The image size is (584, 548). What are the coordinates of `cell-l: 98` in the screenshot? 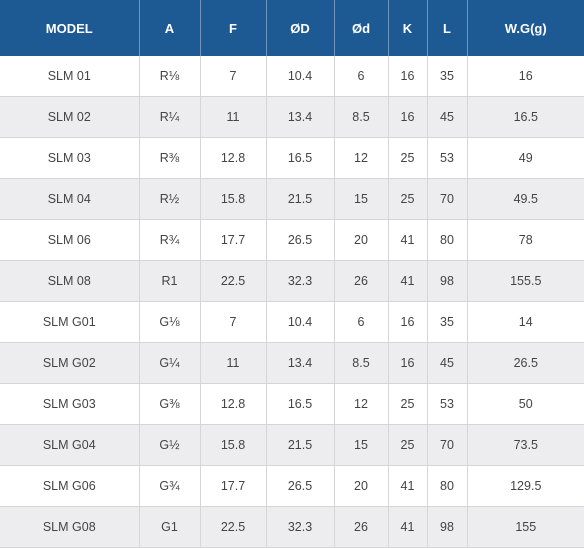 It's located at (447, 281).